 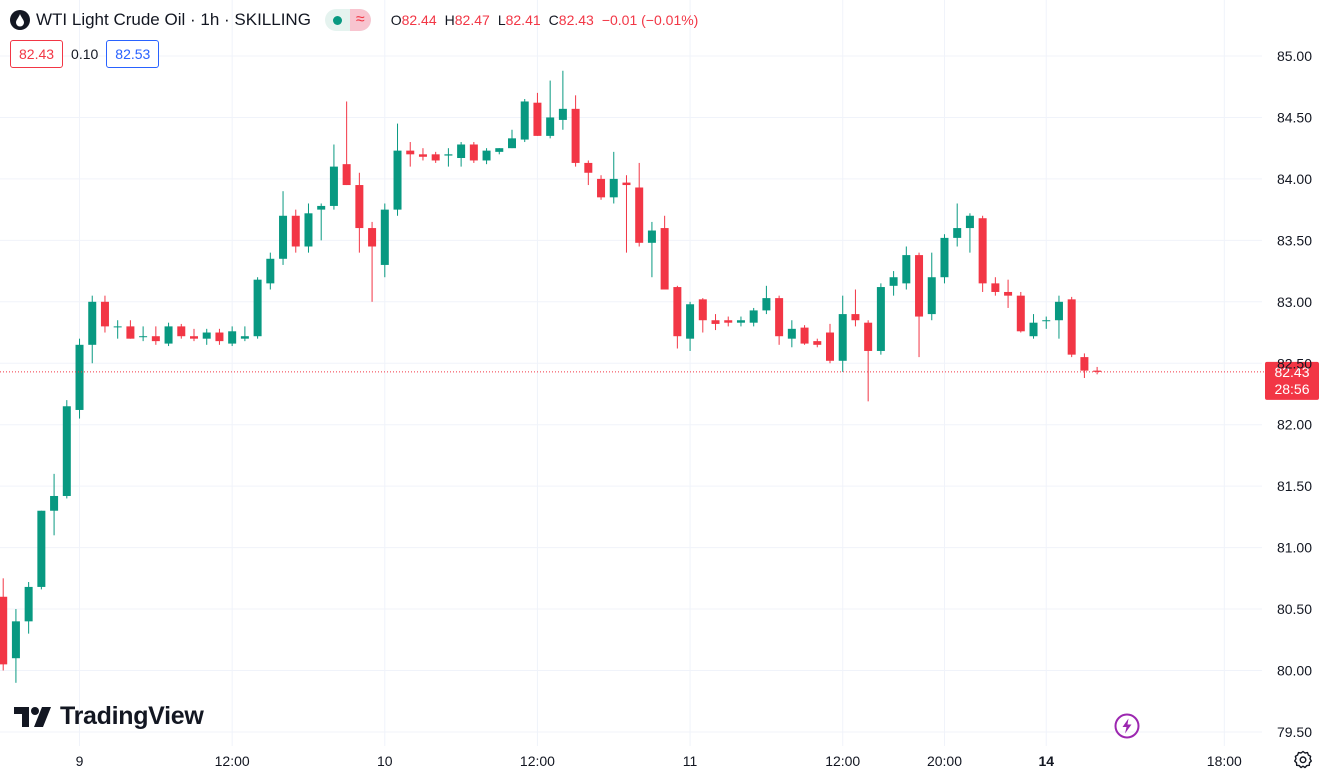 What do you see at coordinates (109, 716) in the screenshot?
I see `tradingview-logo: TradingView` at bounding box center [109, 716].